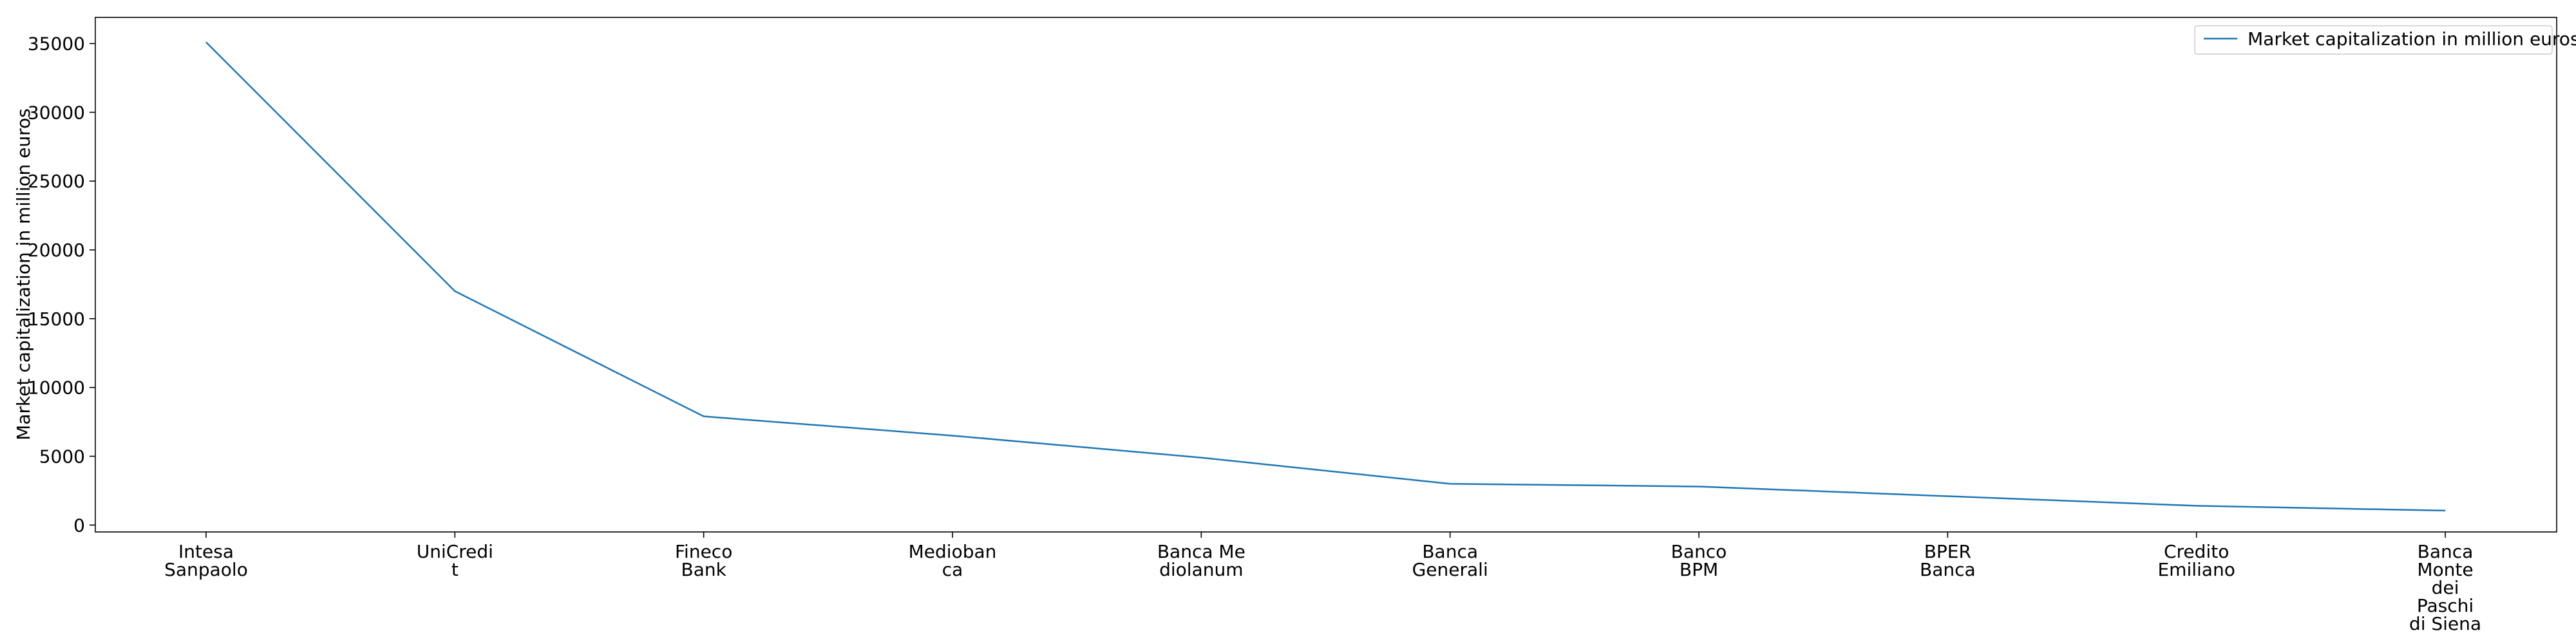 This screenshot has height=644, width=2576. What do you see at coordinates (1699, 570) in the screenshot?
I see `x-tick-label-line: BPM` at bounding box center [1699, 570].